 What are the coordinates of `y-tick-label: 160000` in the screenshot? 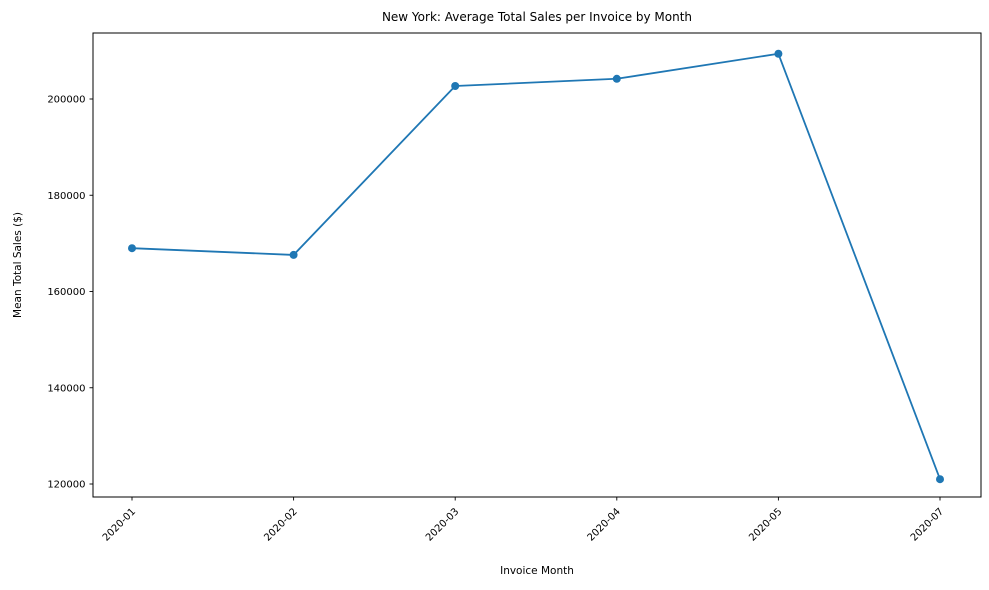 It's located at (66, 292).